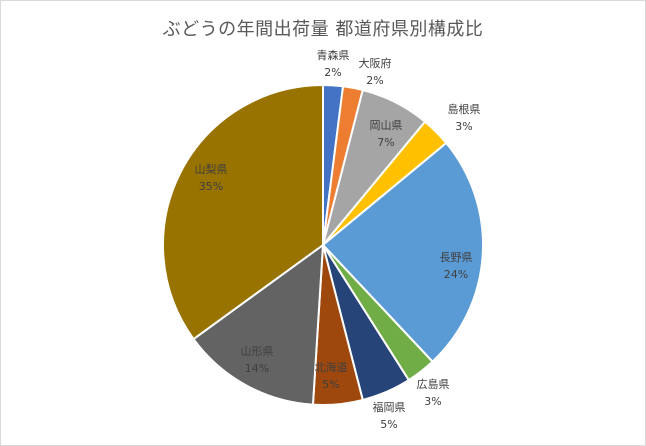 This screenshot has height=446, width=646. I want to click on slice-percent-label: 7%, so click(385, 142).